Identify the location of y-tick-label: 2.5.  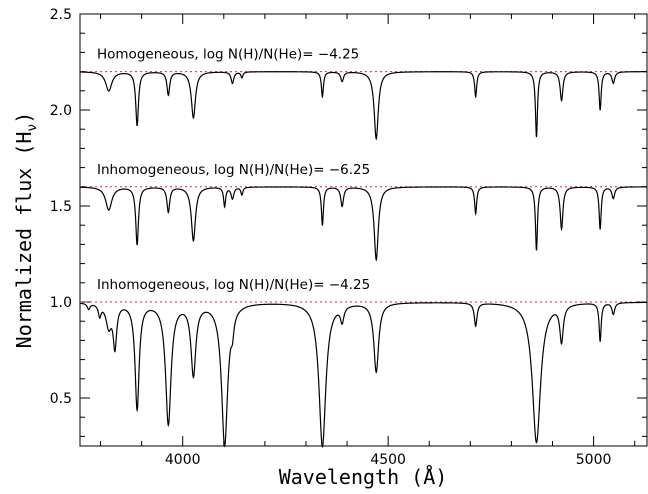
(61, 15).